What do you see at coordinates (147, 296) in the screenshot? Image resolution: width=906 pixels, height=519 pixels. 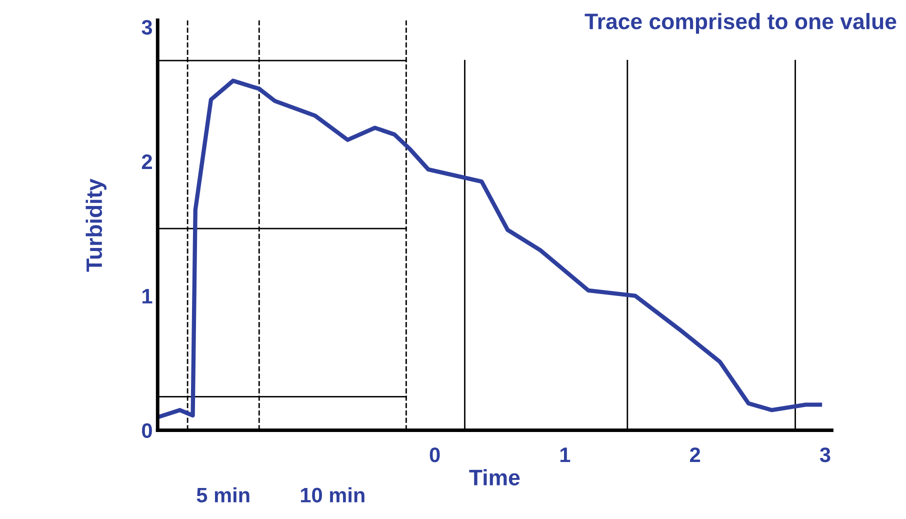 I see `y-tick-label: 1` at bounding box center [147, 296].